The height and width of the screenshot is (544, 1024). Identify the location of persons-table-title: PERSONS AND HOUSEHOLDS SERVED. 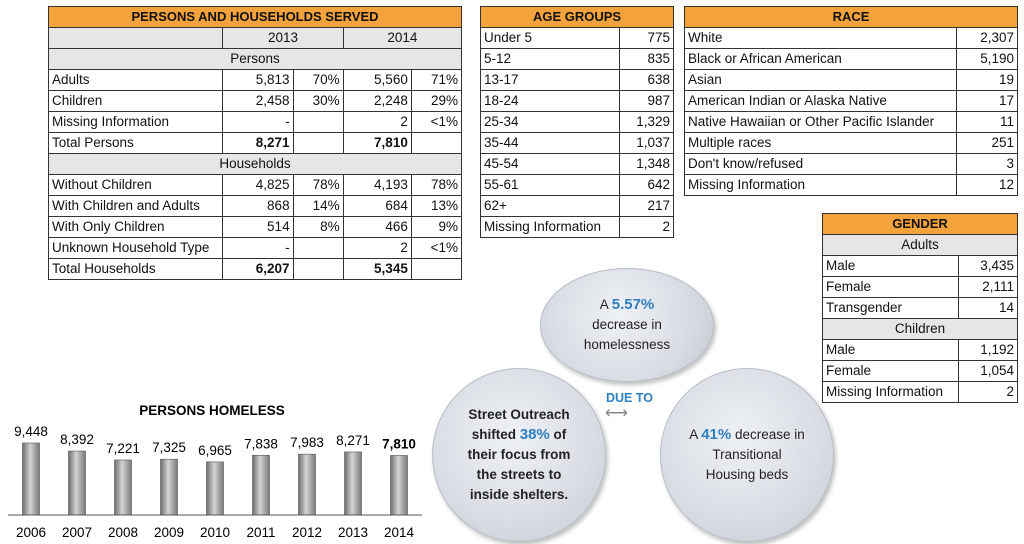
(255, 17).